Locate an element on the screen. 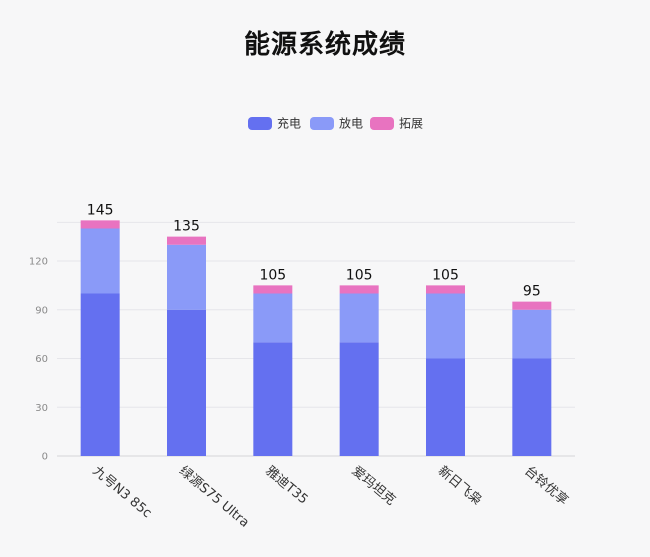 This screenshot has width=650, height=557. legend-label: 放电 is located at coordinates (351, 123).